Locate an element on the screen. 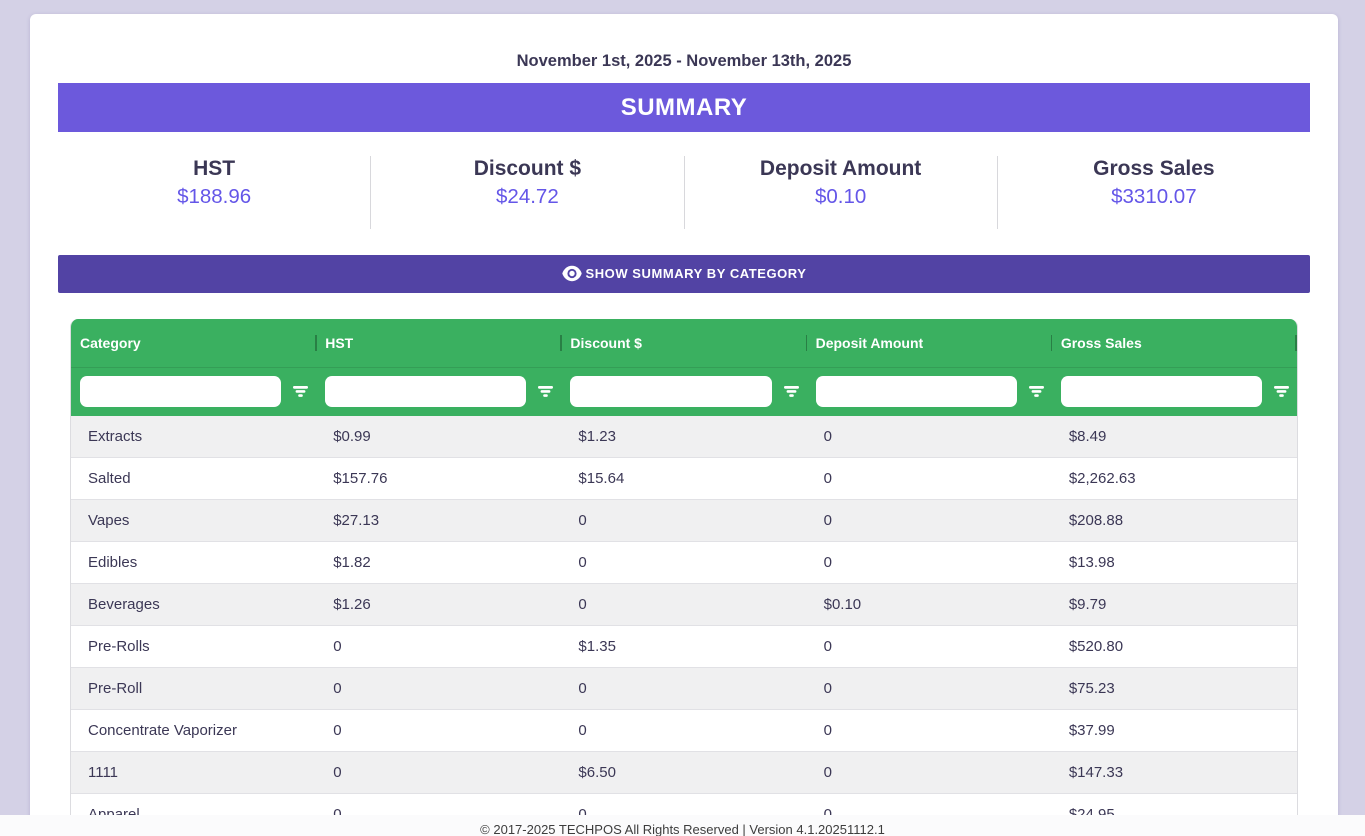  filter-menu-button-deposit is located at coordinates (1036, 391).